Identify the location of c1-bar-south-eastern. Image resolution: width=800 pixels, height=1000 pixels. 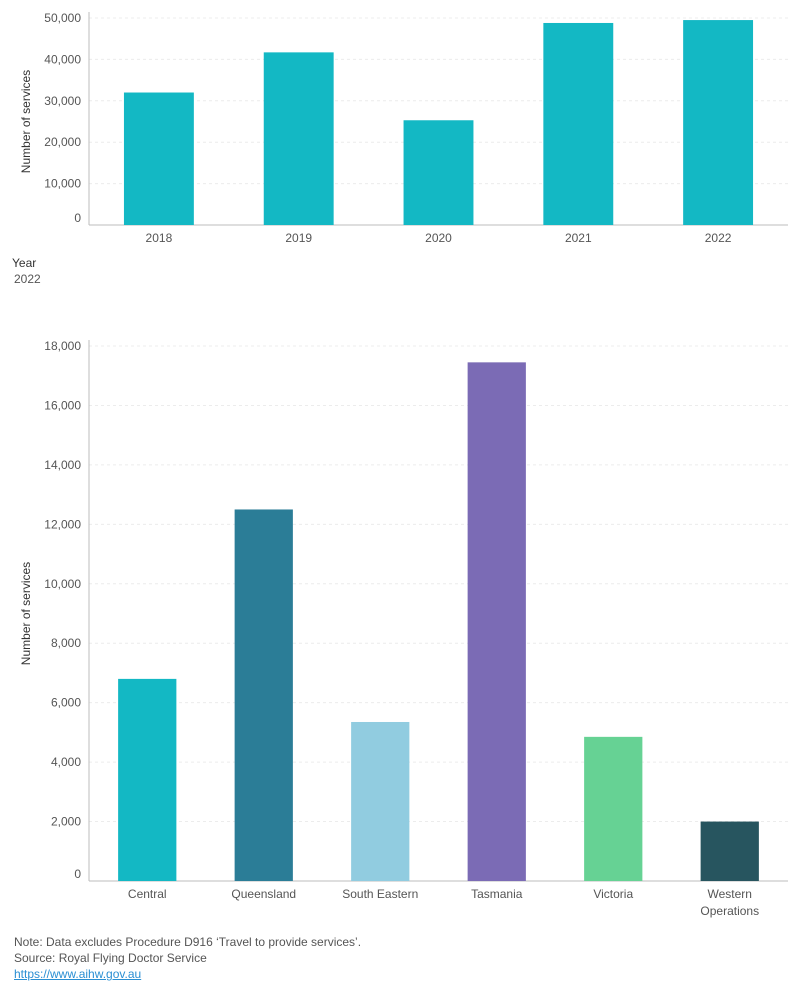
(380, 801).